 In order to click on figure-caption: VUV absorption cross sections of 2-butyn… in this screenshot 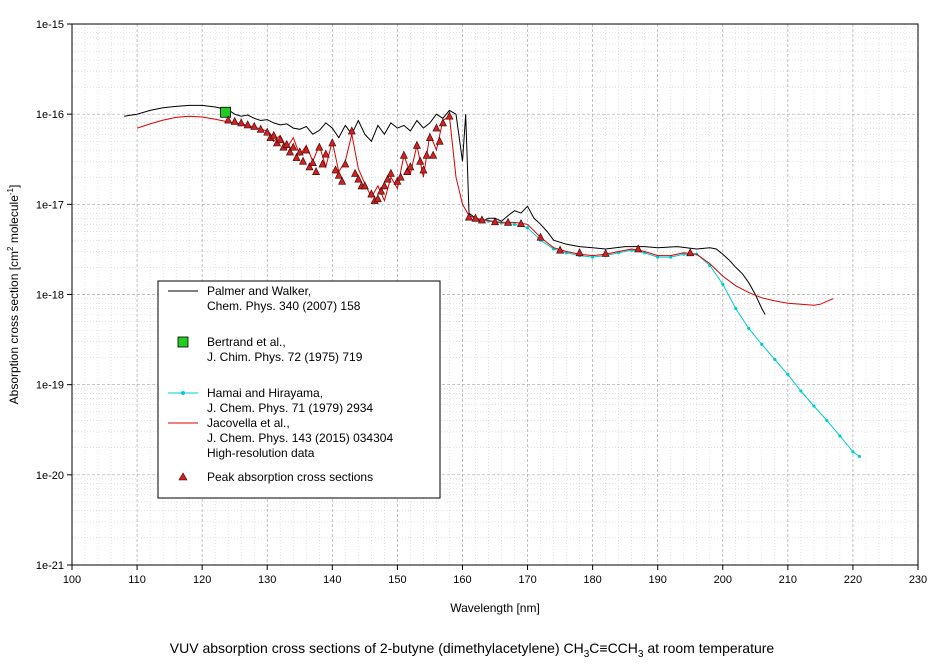, I will do `click(472, 650)`.